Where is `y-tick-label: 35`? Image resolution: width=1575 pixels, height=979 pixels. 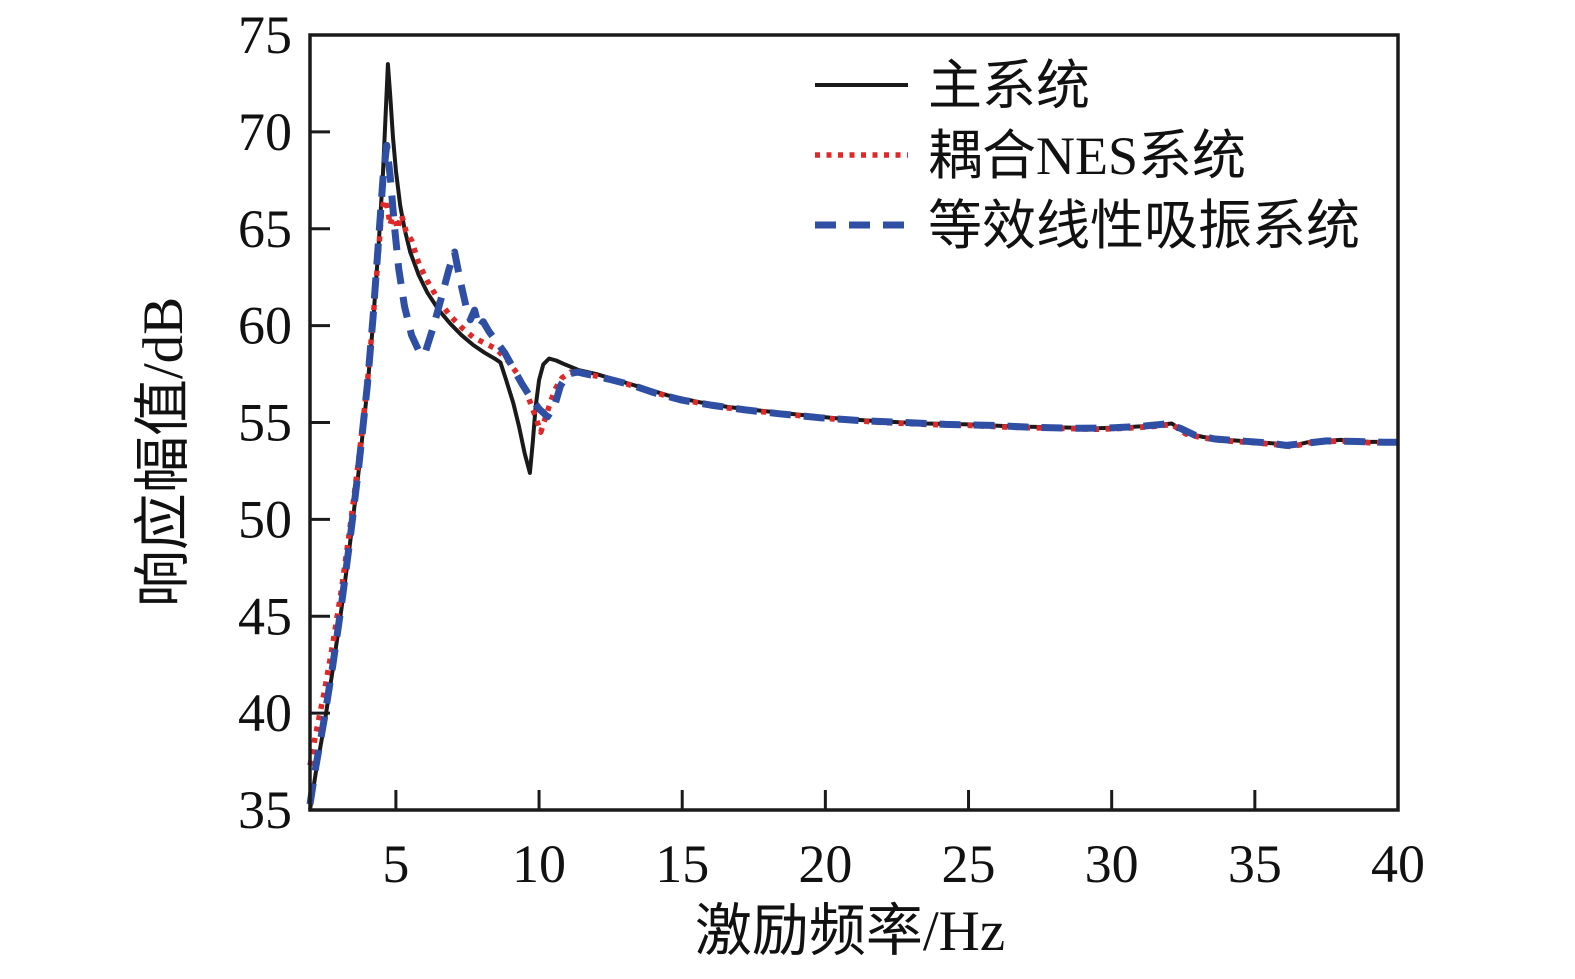
y-tick-label: 35 is located at coordinates (265, 810).